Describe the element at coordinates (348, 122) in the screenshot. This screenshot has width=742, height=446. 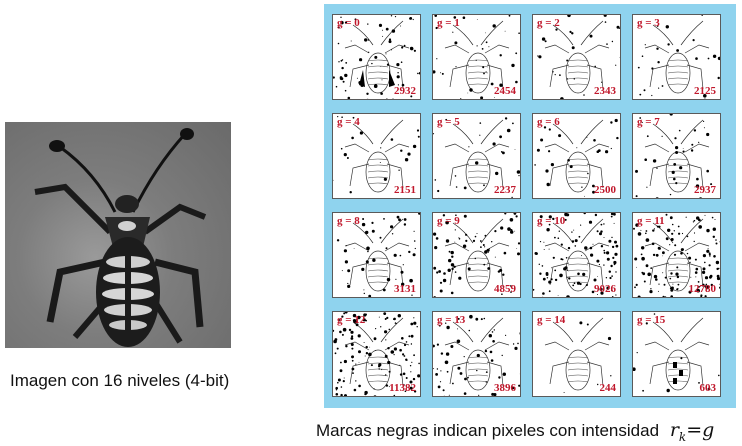
I see `cell-level-label: g = 4` at that location.